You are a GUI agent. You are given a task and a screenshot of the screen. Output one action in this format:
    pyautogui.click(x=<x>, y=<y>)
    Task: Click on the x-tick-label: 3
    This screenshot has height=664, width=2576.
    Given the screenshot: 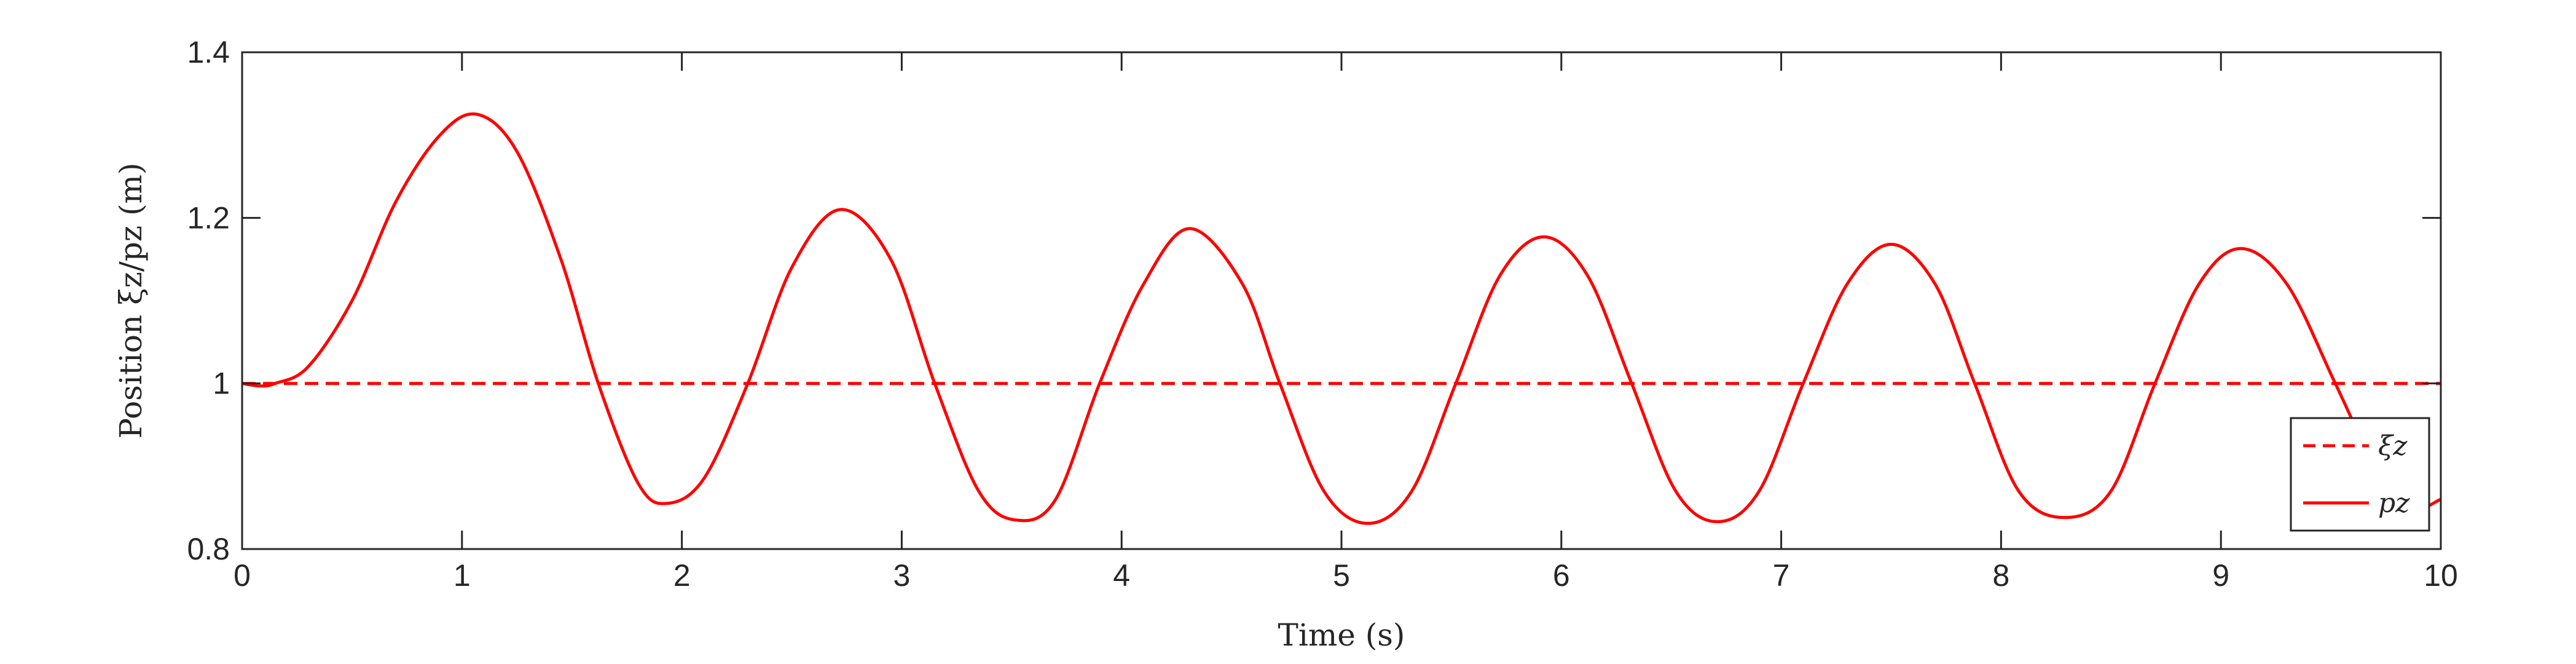 What is the action you would take?
    pyautogui.click(x=901, y=575)
    